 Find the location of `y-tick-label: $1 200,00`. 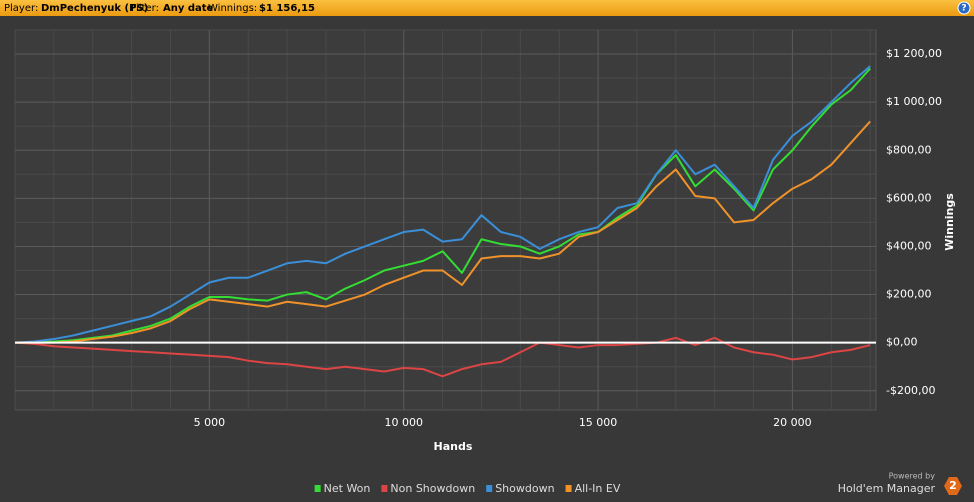

y-tick-label: $1 200,00 is located at coordinates (914, 53).